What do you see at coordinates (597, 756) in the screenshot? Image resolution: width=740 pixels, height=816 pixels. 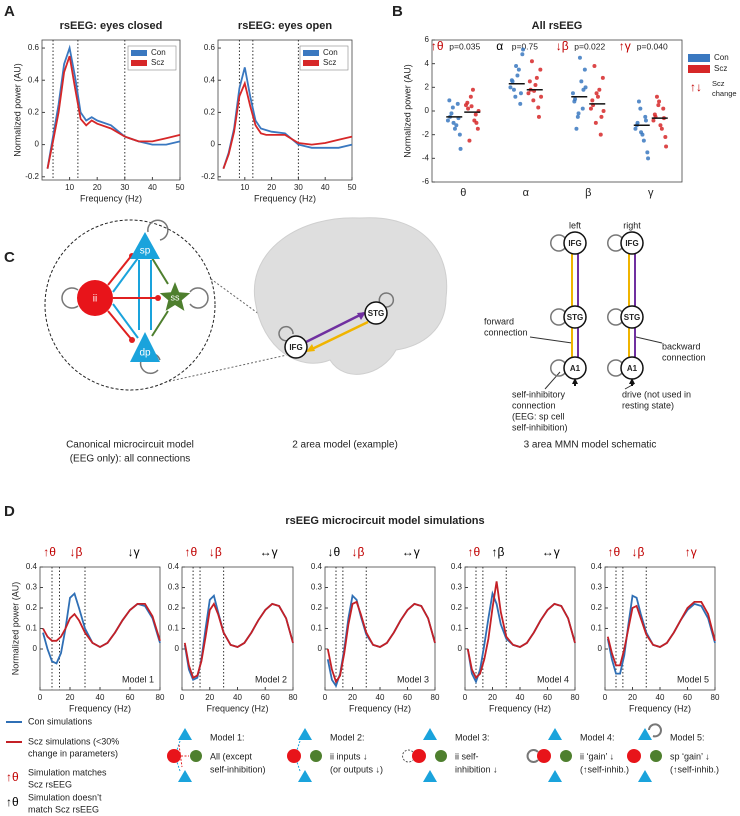 I see `model-description: ii ‘gain’ ↓` at bounding box center [597, 756].